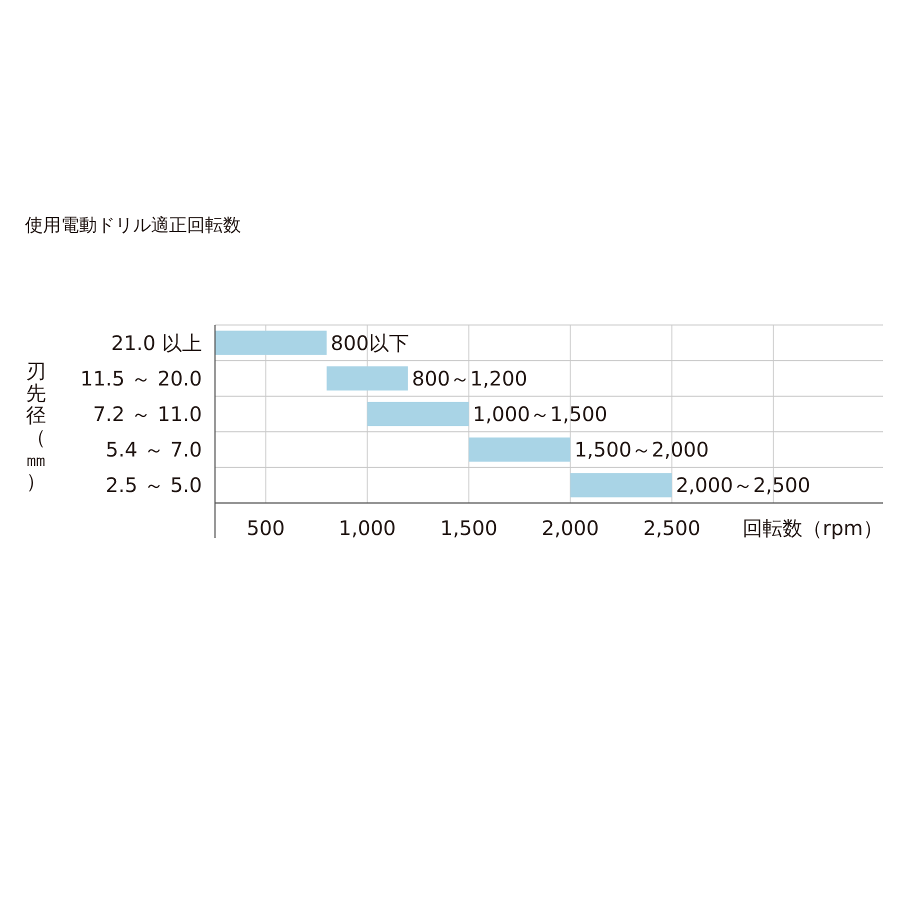  Describe the element at coordinates (470, 378) in the screenshot. I see `annotation: 800～1,200` at that location.